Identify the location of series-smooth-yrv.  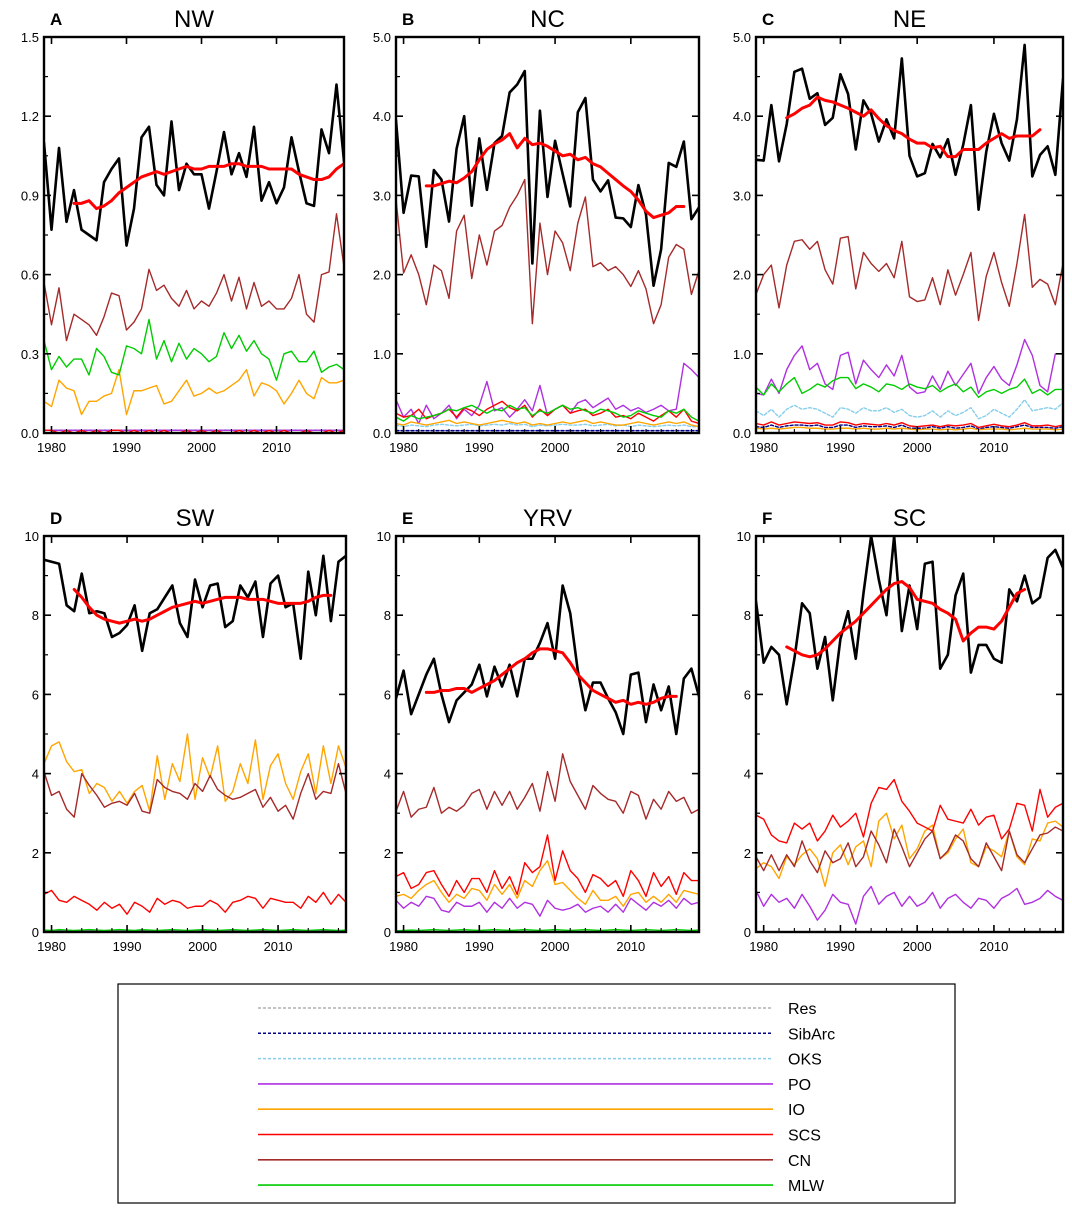
(551, 676).